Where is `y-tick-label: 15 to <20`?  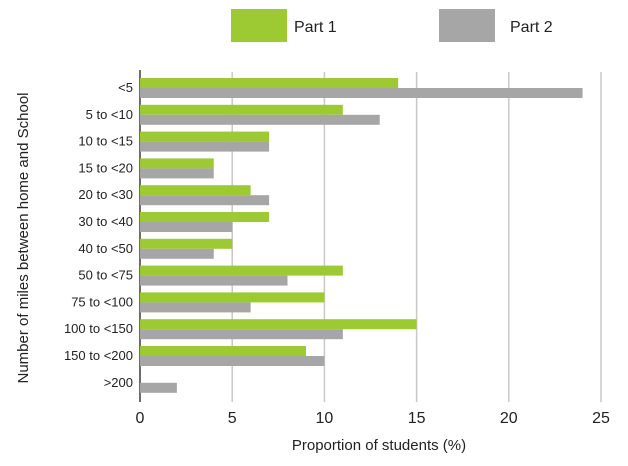 y-tick-label: 15 to <20 is located at coordinates (105, 167).